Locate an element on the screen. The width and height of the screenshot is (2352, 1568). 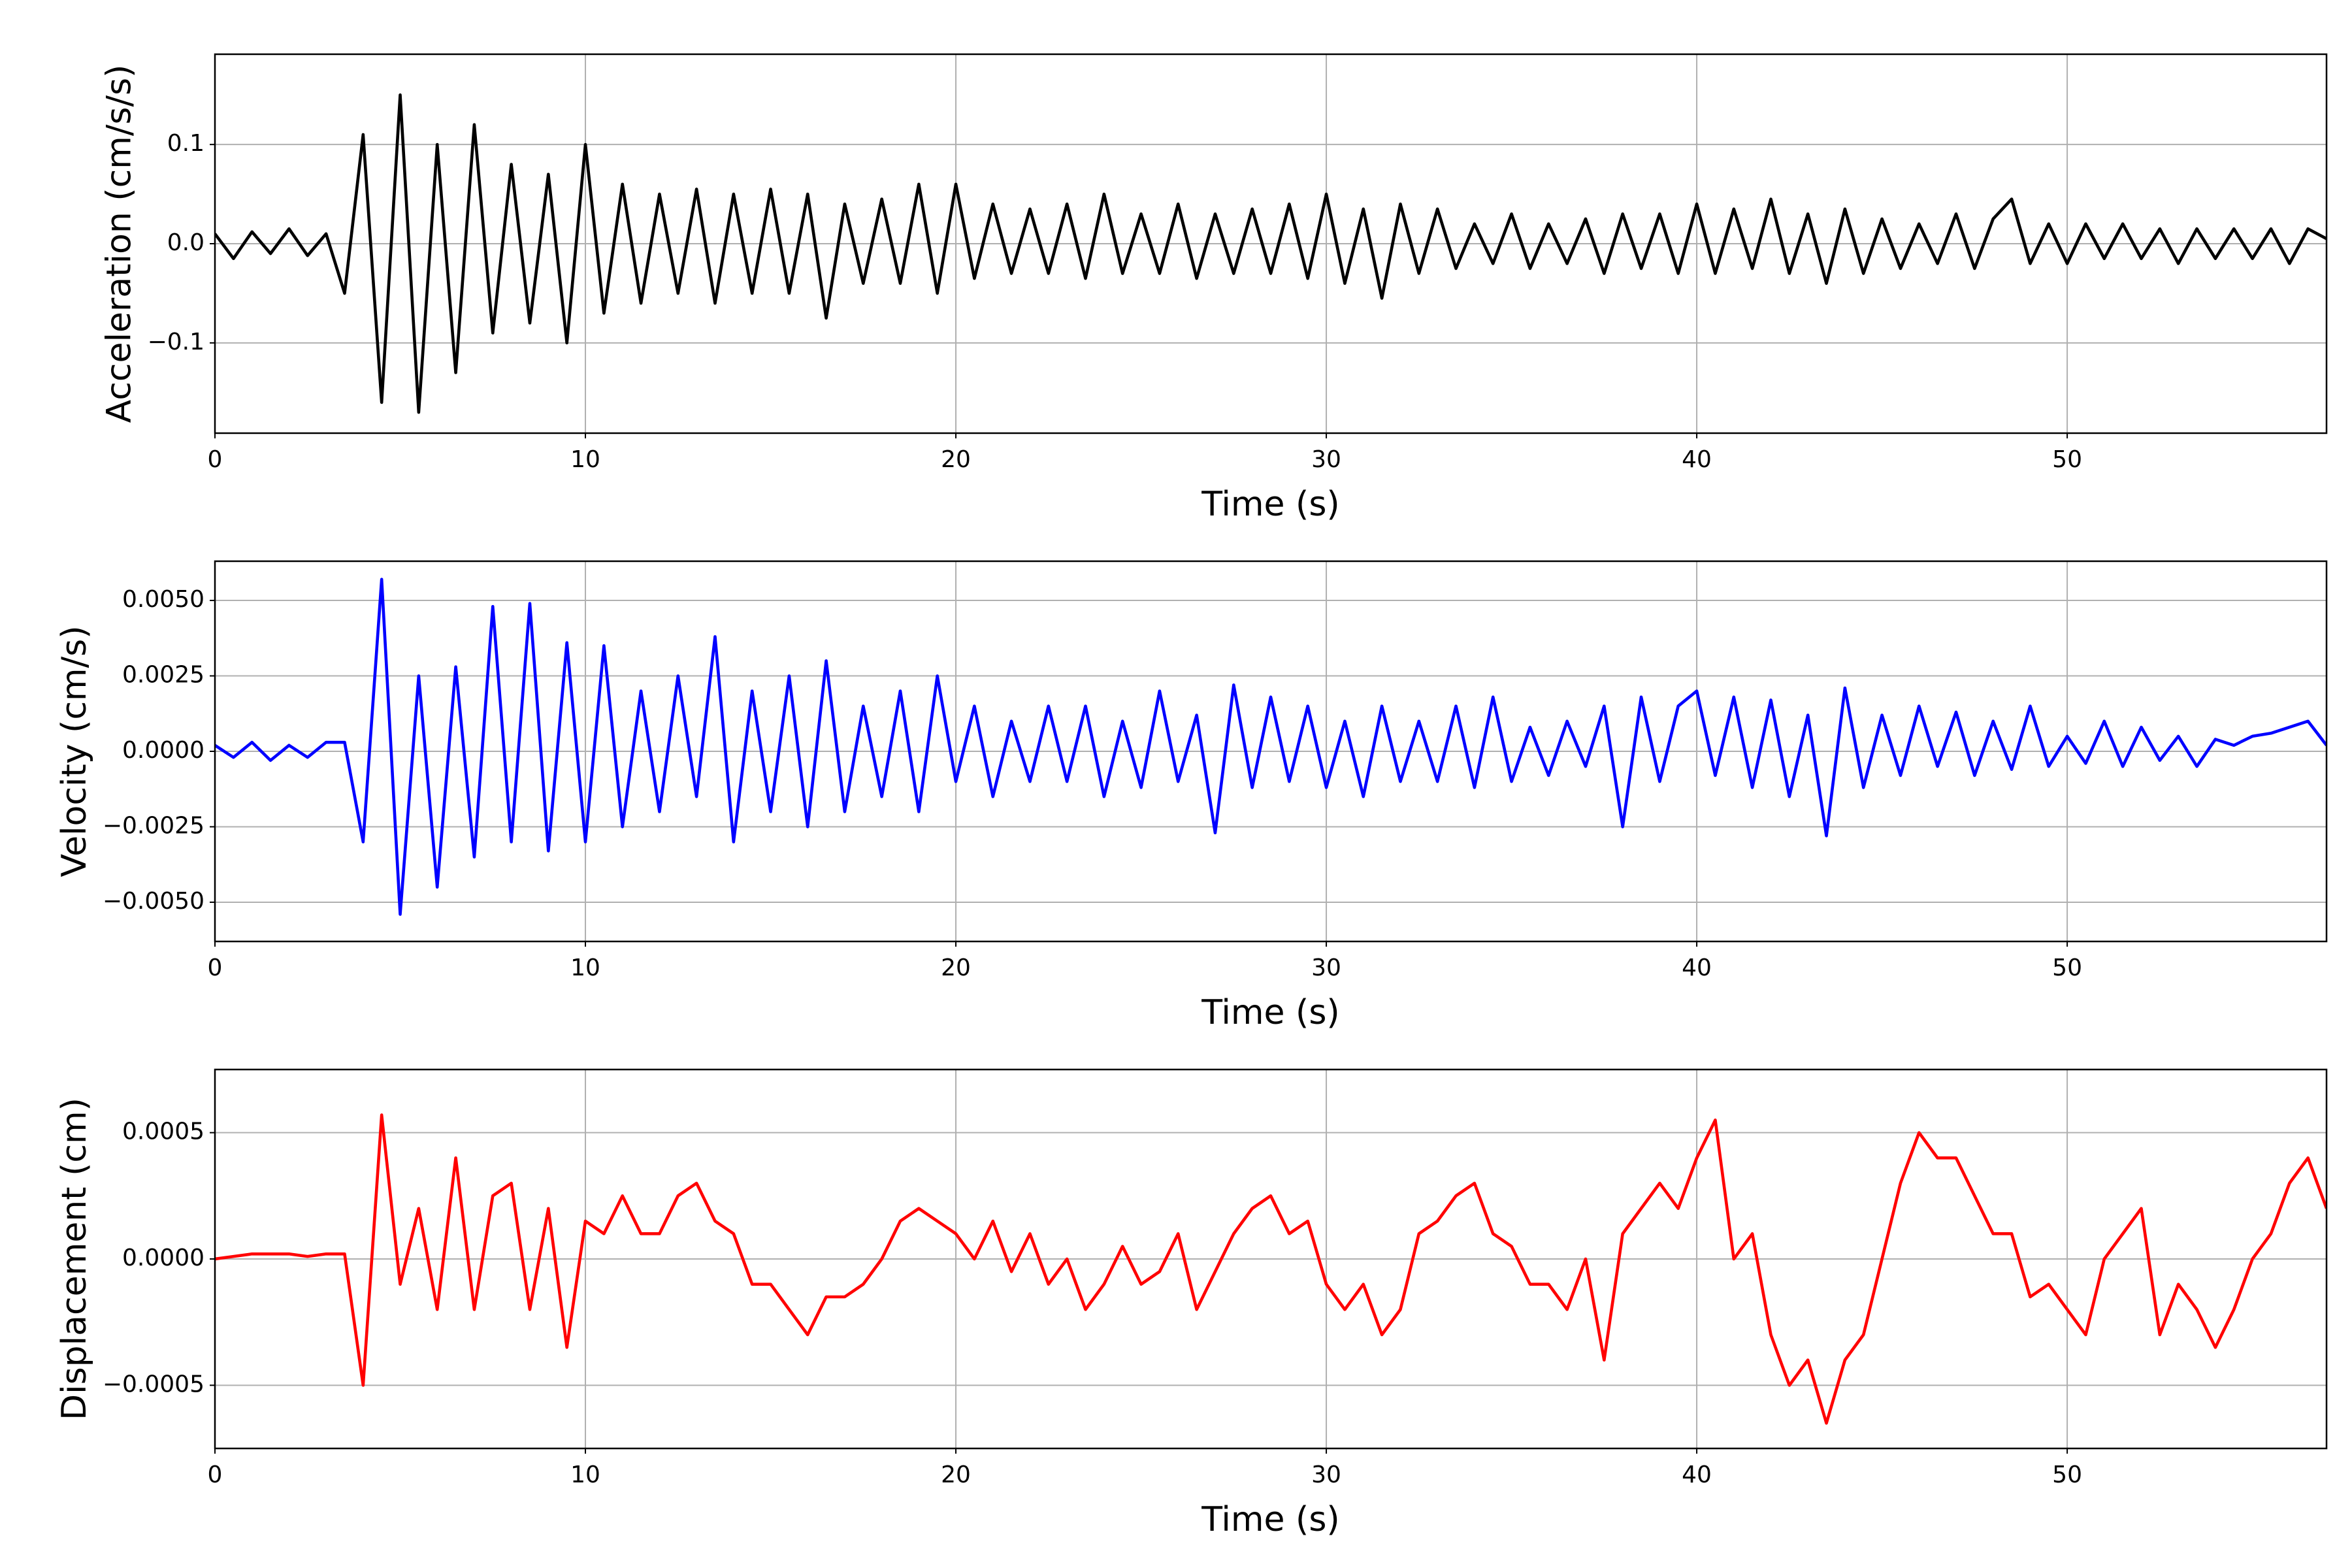
y-axis-label: Velocity (cm/s) is located at coordinates (74, 751).